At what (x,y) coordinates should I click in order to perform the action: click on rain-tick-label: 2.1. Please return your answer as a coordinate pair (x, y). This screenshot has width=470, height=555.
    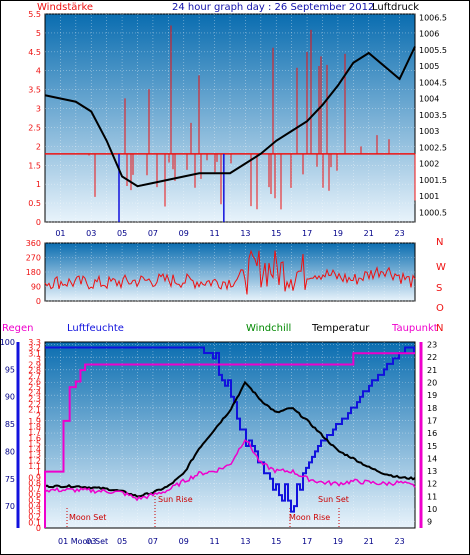
    Looking at the image, I should click on (34, 410).